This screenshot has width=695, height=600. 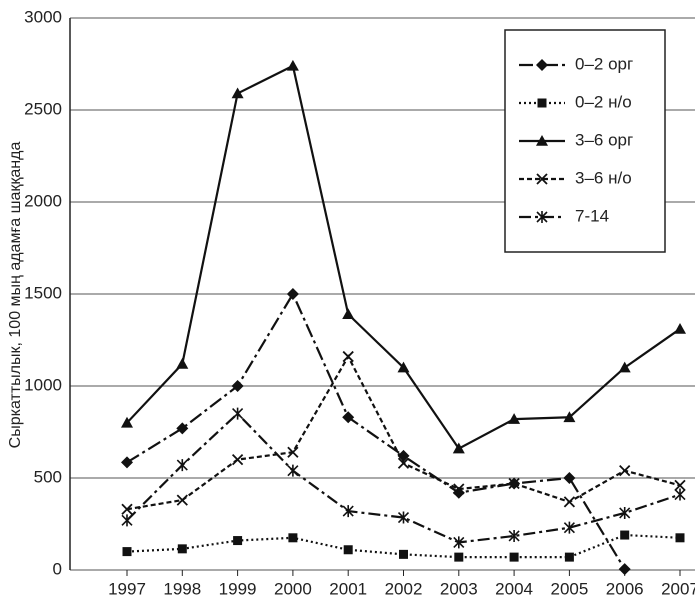 What do you see at coordinates (404, 588) in the screenshot?
I see `x-tick-label: 2002` at bounding box center [404, 588].